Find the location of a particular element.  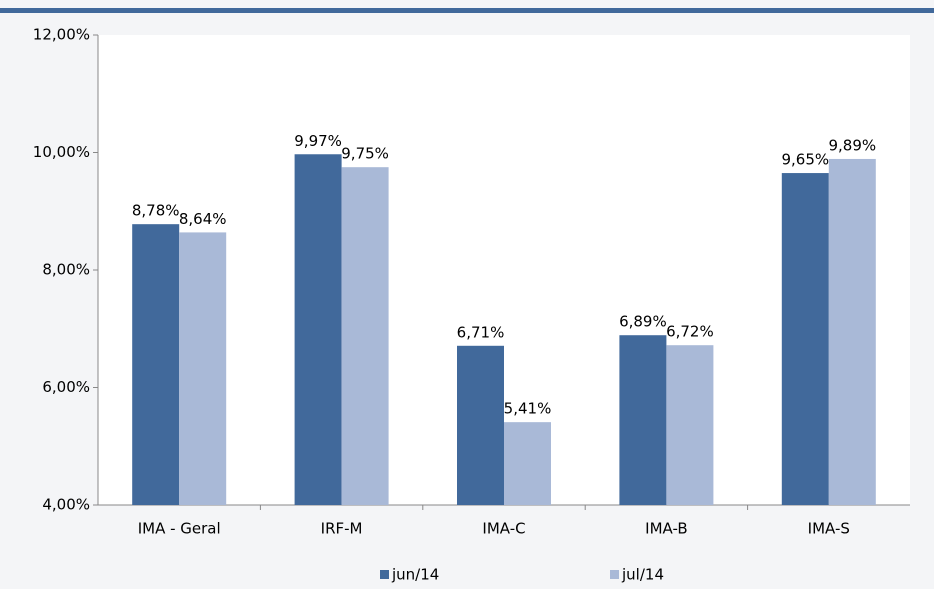

y-tick-label: 4,00% is located at coordinates (66, 505).